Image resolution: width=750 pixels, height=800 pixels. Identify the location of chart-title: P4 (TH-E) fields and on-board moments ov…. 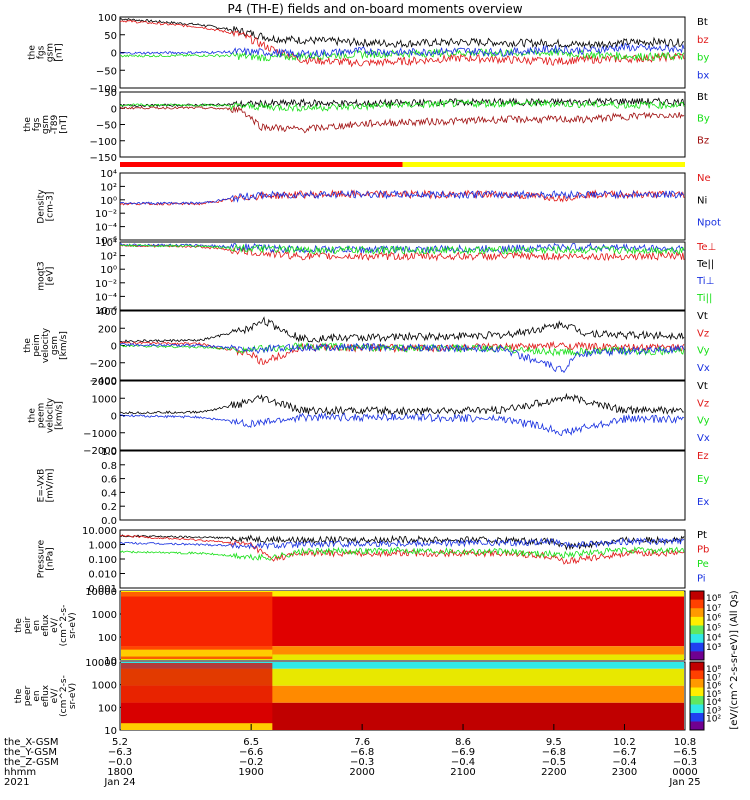
(375, 9).